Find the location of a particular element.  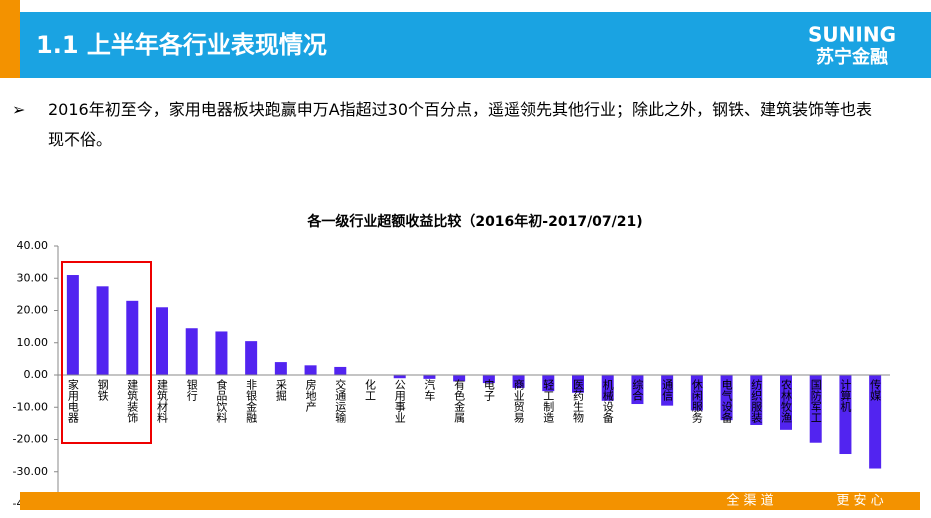

x-tick-label: 综合 is located at coordinates (637, 389).